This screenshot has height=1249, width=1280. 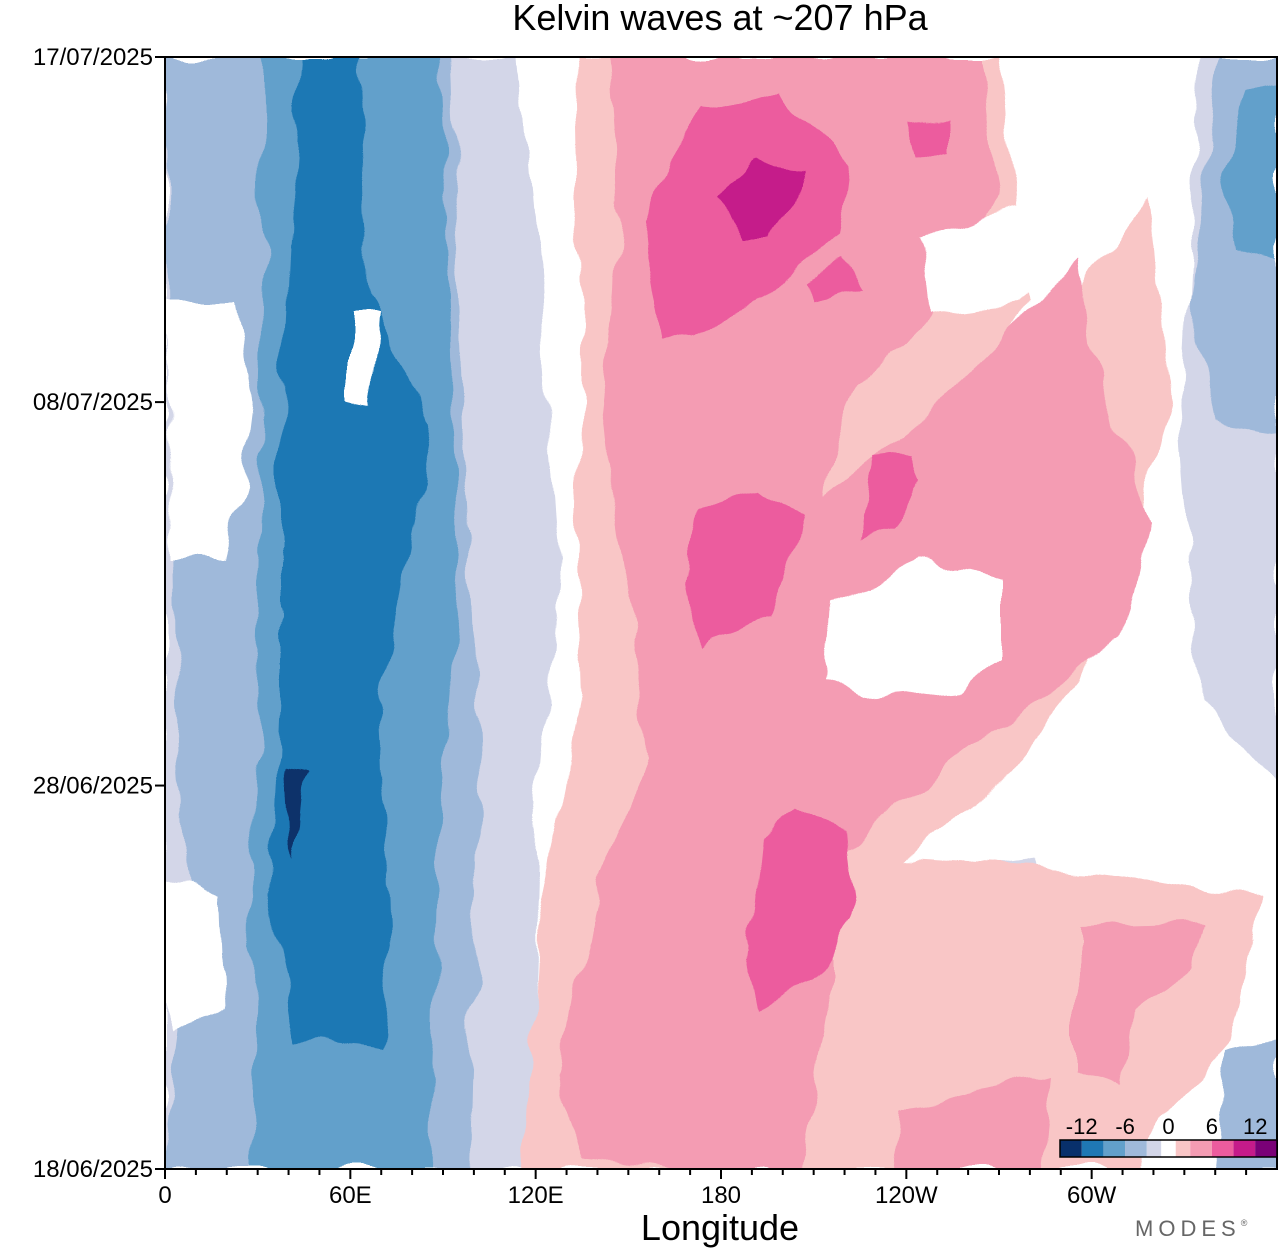 I want to click on contour-zero-gap-ne, so click(x=1010, y=255).